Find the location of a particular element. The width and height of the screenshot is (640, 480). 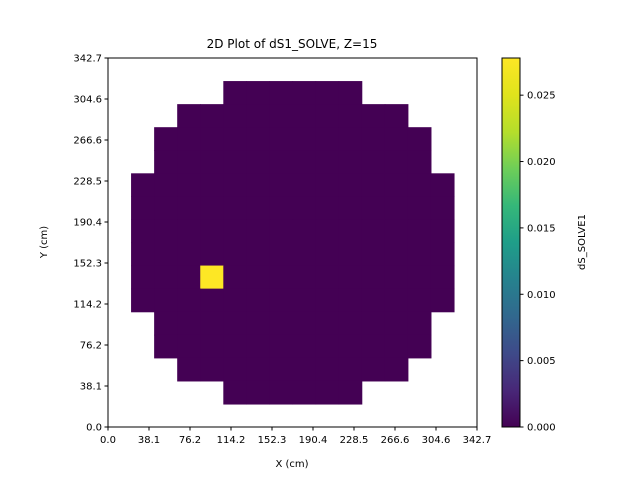

x-tick-label: 152.3 is located at coordinates (272, 440).